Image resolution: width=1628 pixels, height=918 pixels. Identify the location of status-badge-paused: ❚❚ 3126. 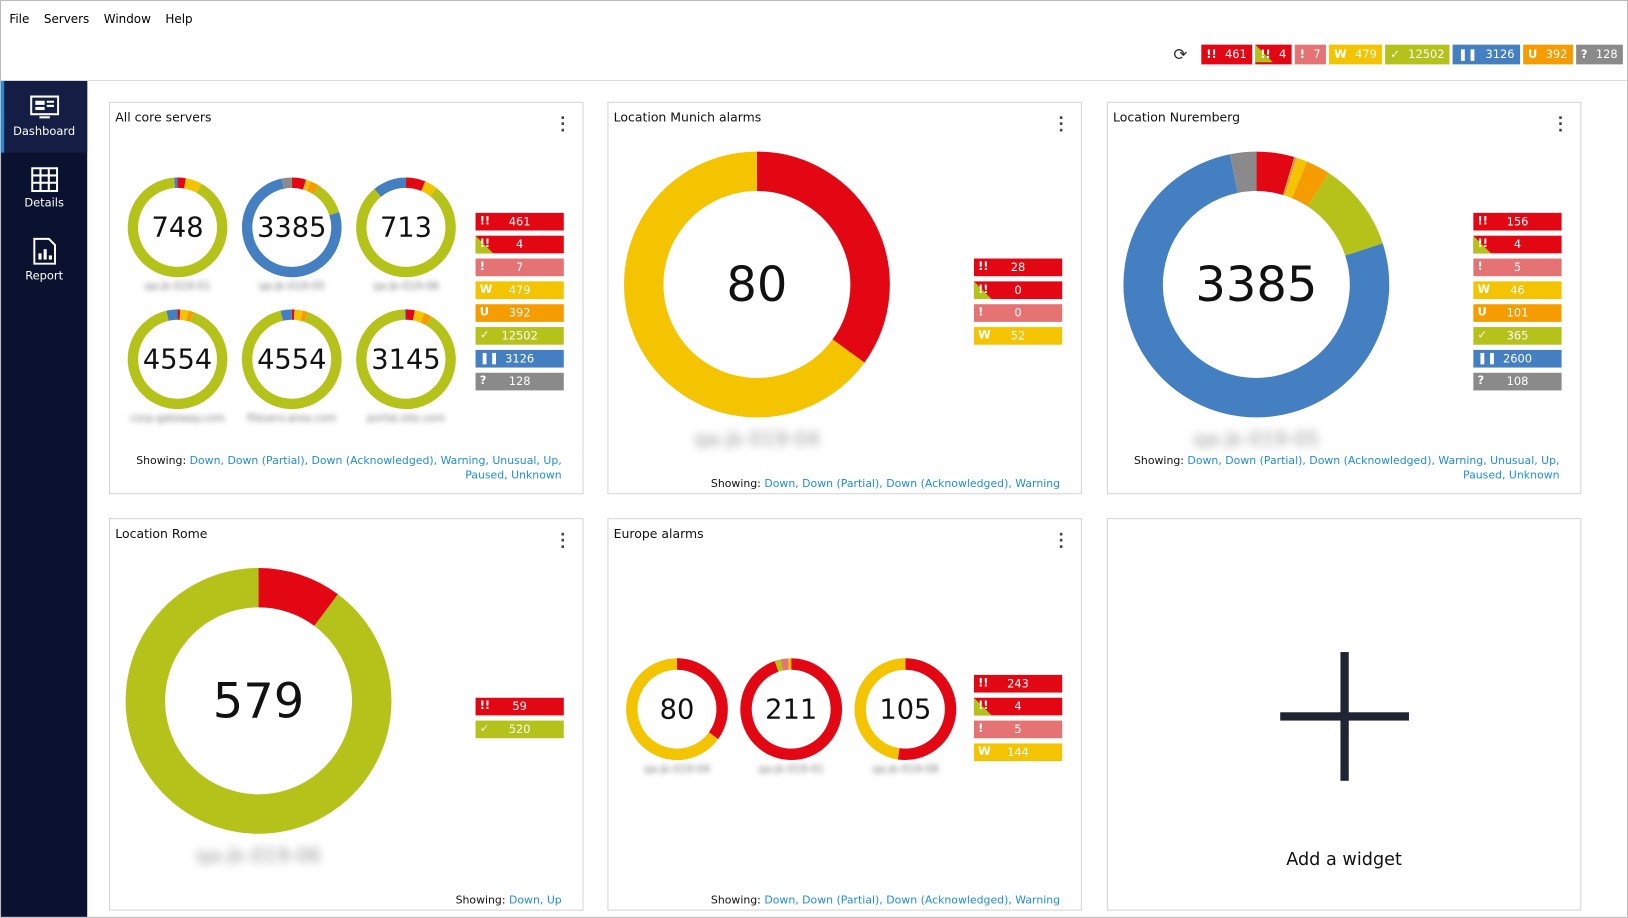
(1486, 54).